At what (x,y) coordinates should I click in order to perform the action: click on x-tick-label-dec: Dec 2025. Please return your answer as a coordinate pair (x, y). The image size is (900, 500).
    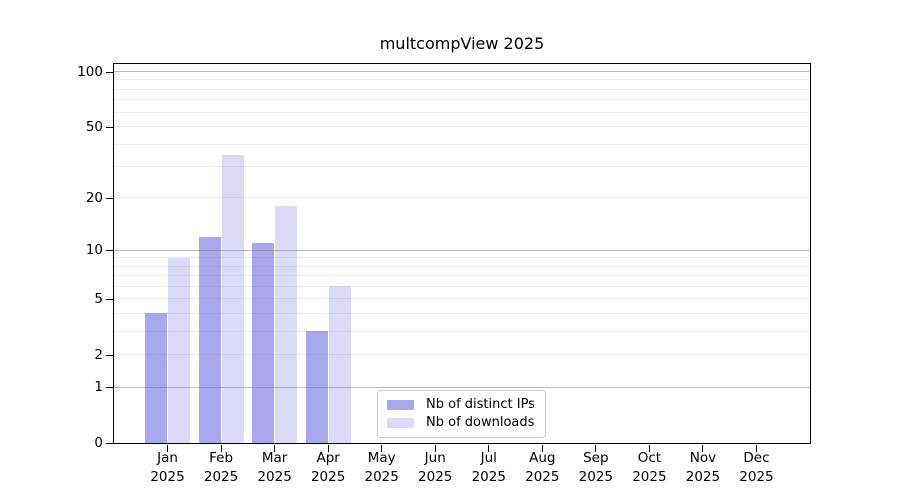
    Looking at the image, I should click on (756, 467).